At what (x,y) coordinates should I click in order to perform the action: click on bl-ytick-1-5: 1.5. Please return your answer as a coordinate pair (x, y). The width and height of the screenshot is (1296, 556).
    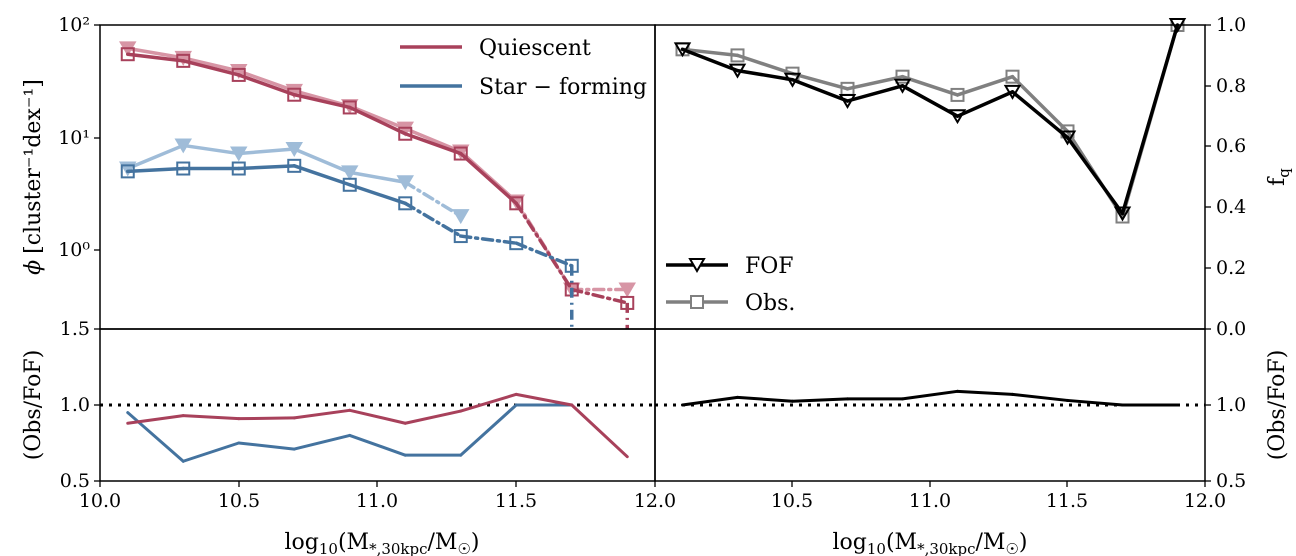
    Looking at the image, I should click on (75, 329).